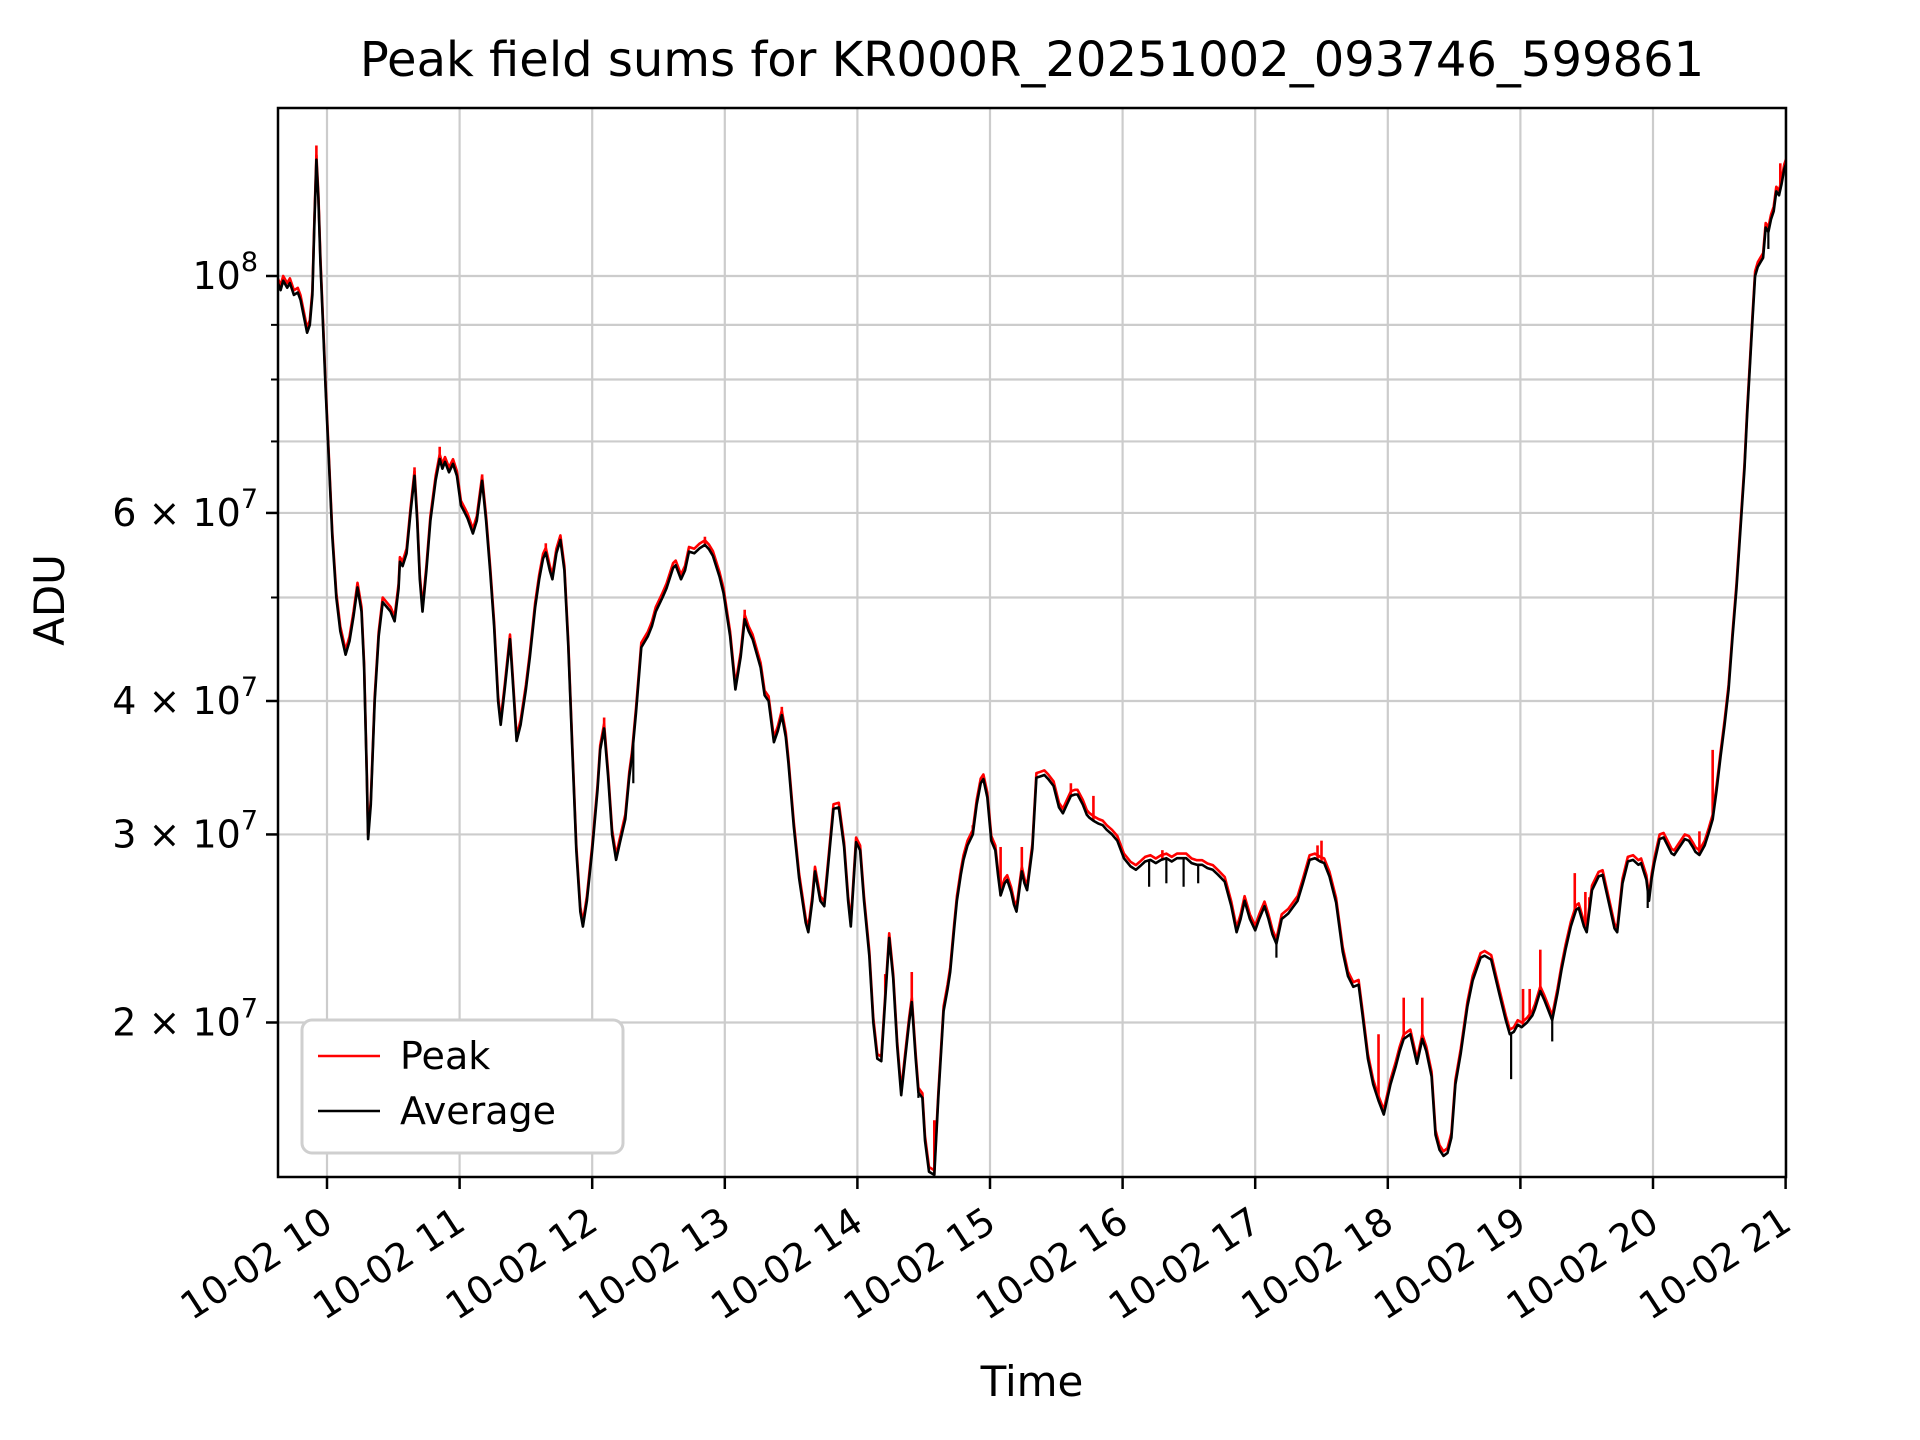 Image resolution: width=1920 pixels, height=1440 pixels. Describe the element at coordinates (919, 1264) in the screenshot. I see `x-tick-label: 10-02 15` at that location.